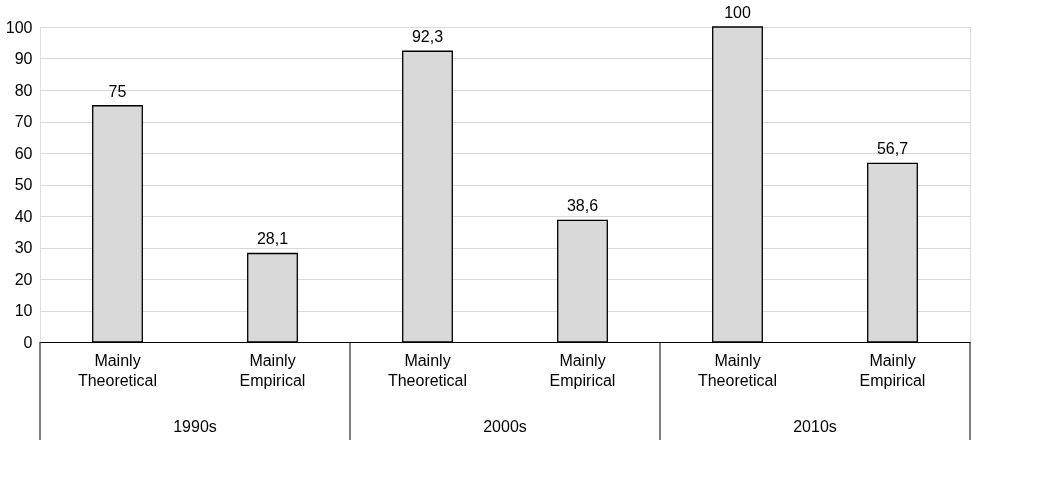 The width and height of the screenshot is (1042, 488). I want to click on y-tick-label: 40, so click(23, 216).